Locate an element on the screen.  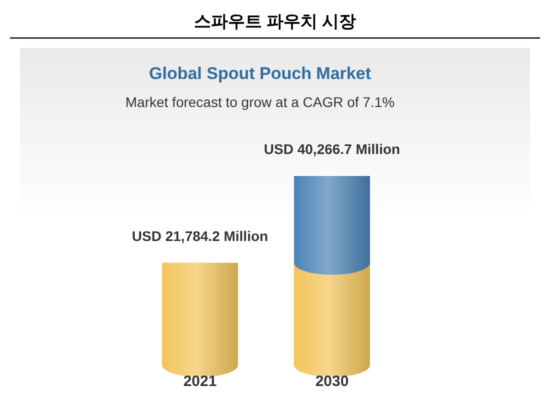
chart-subtitle: Global Spout Pouch Market is located at coordinates (260, 73).